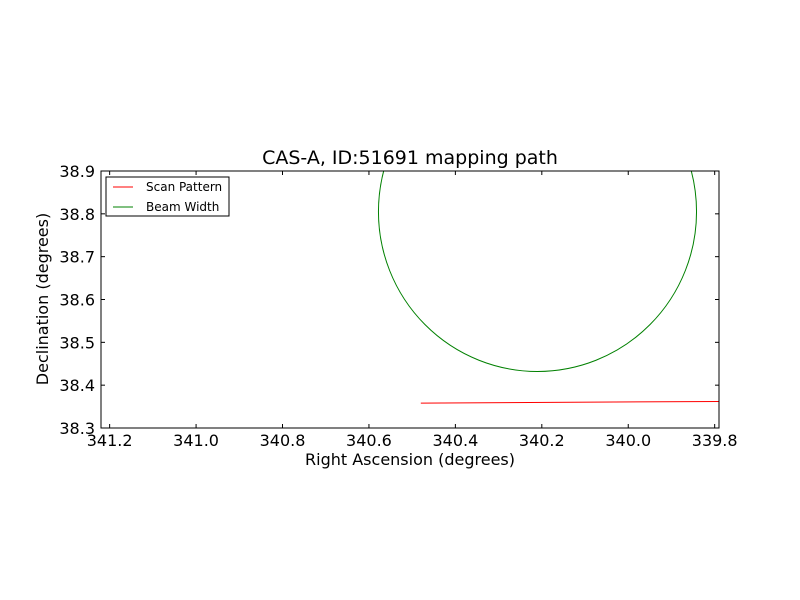  I want to click on y-tick-label: 38.5, so click(77, 342).